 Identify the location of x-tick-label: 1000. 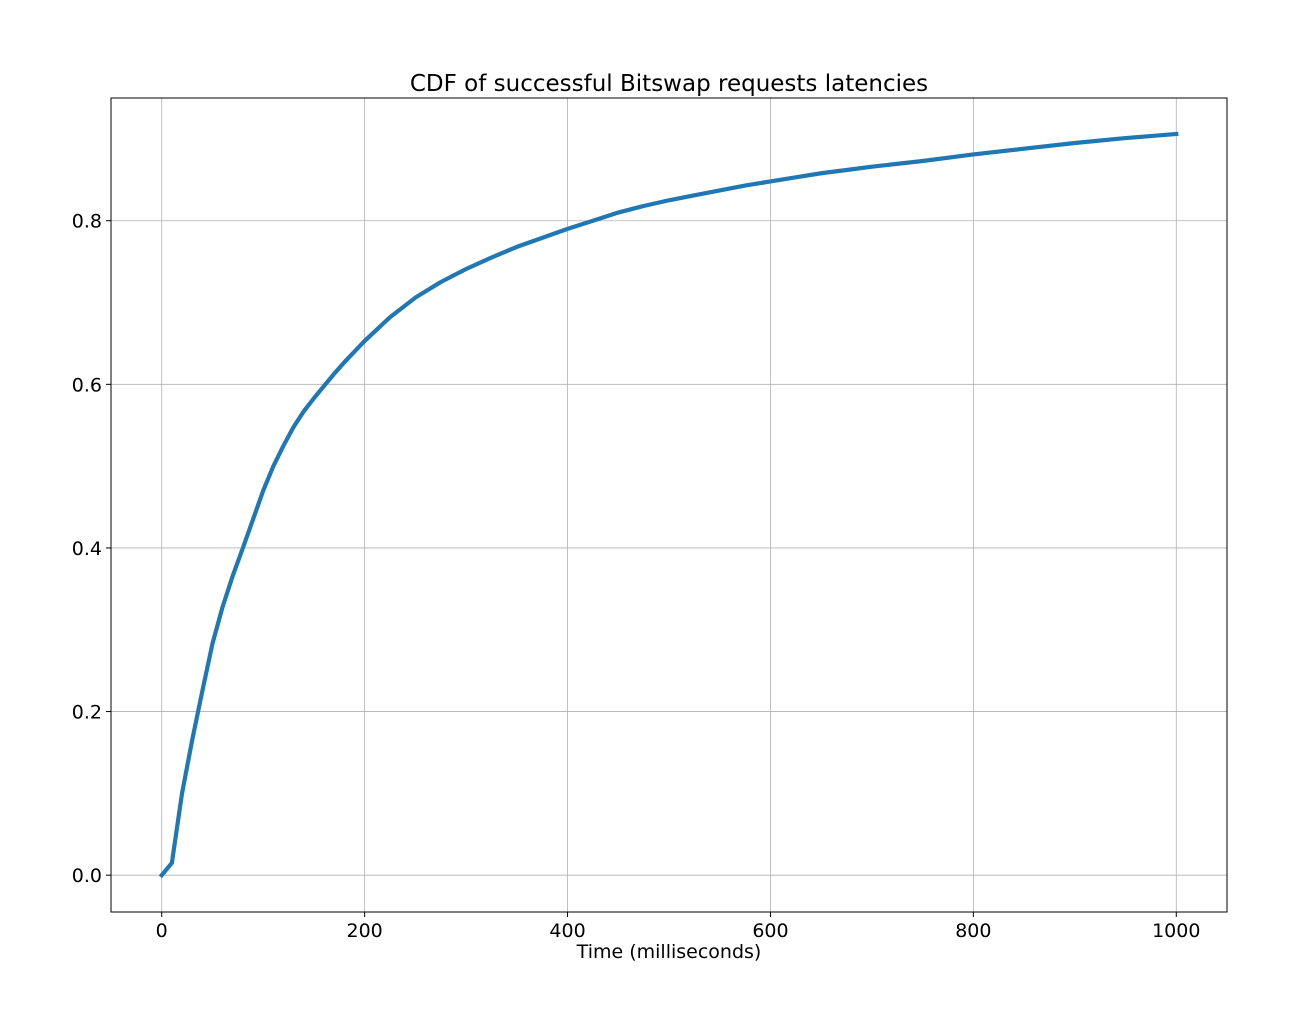
(1176, 931).